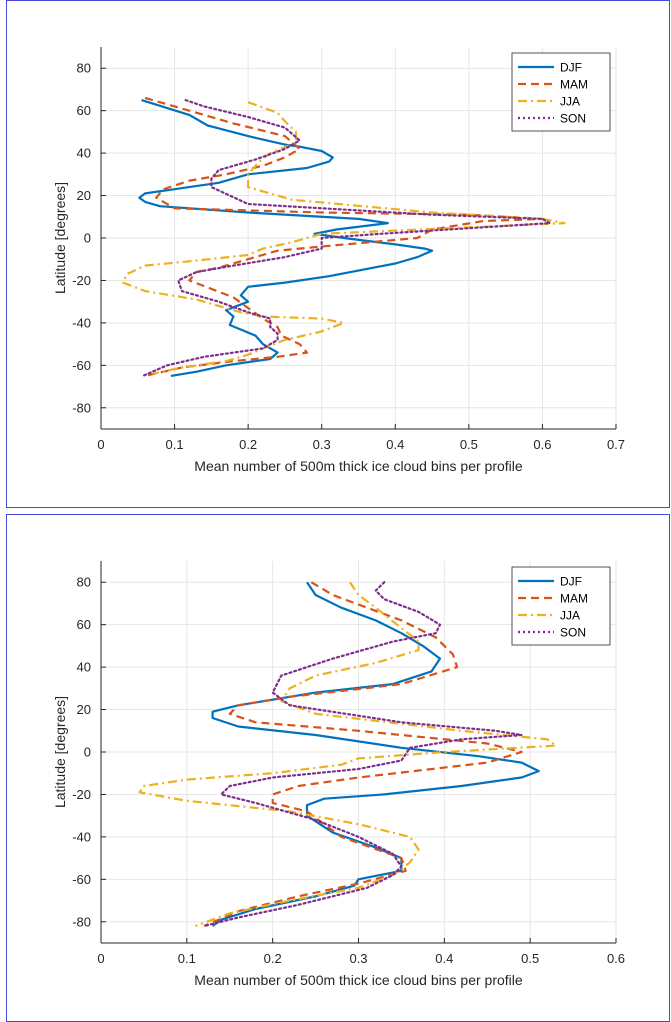 This screenshot has width=671, height=1022. I want to click on bottom-x-tick-label: 0.4, so click(444, 958).